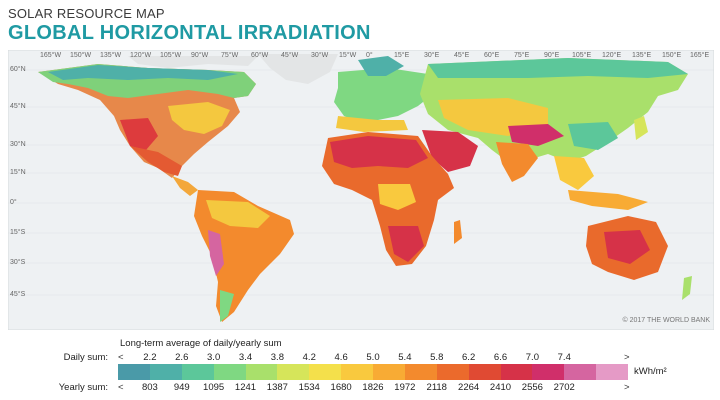 This screenshot has width=720, height=400. Describe the element at coordinates (436, 387) in the screenshot. I see `yearly-tick-label: 2118` at that location.